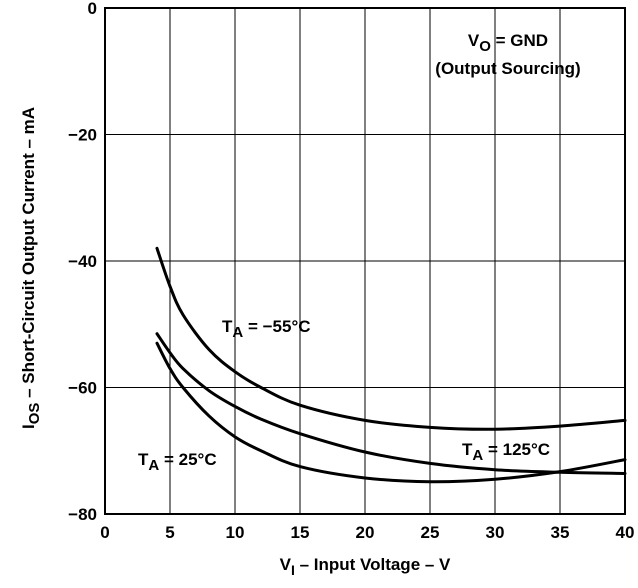 The width and height of the screenshot is (638, 588). I want to click on condition-line-2: (Output Sourcing), so click(507, 68).